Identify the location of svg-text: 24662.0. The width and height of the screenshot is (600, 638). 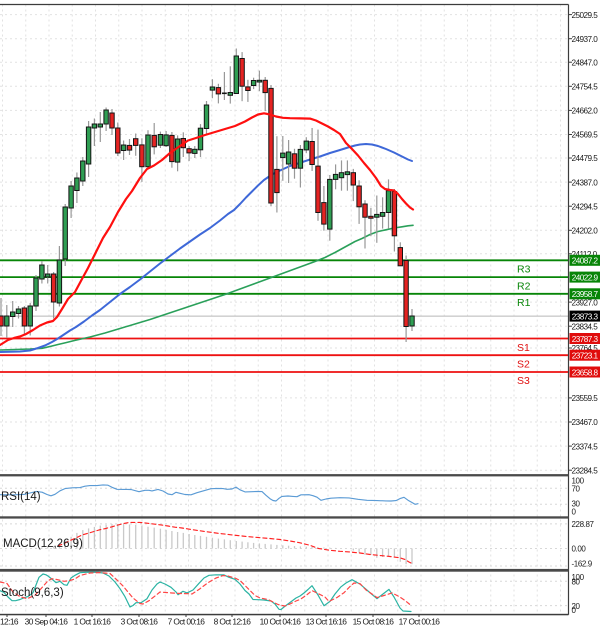
(585, 111).